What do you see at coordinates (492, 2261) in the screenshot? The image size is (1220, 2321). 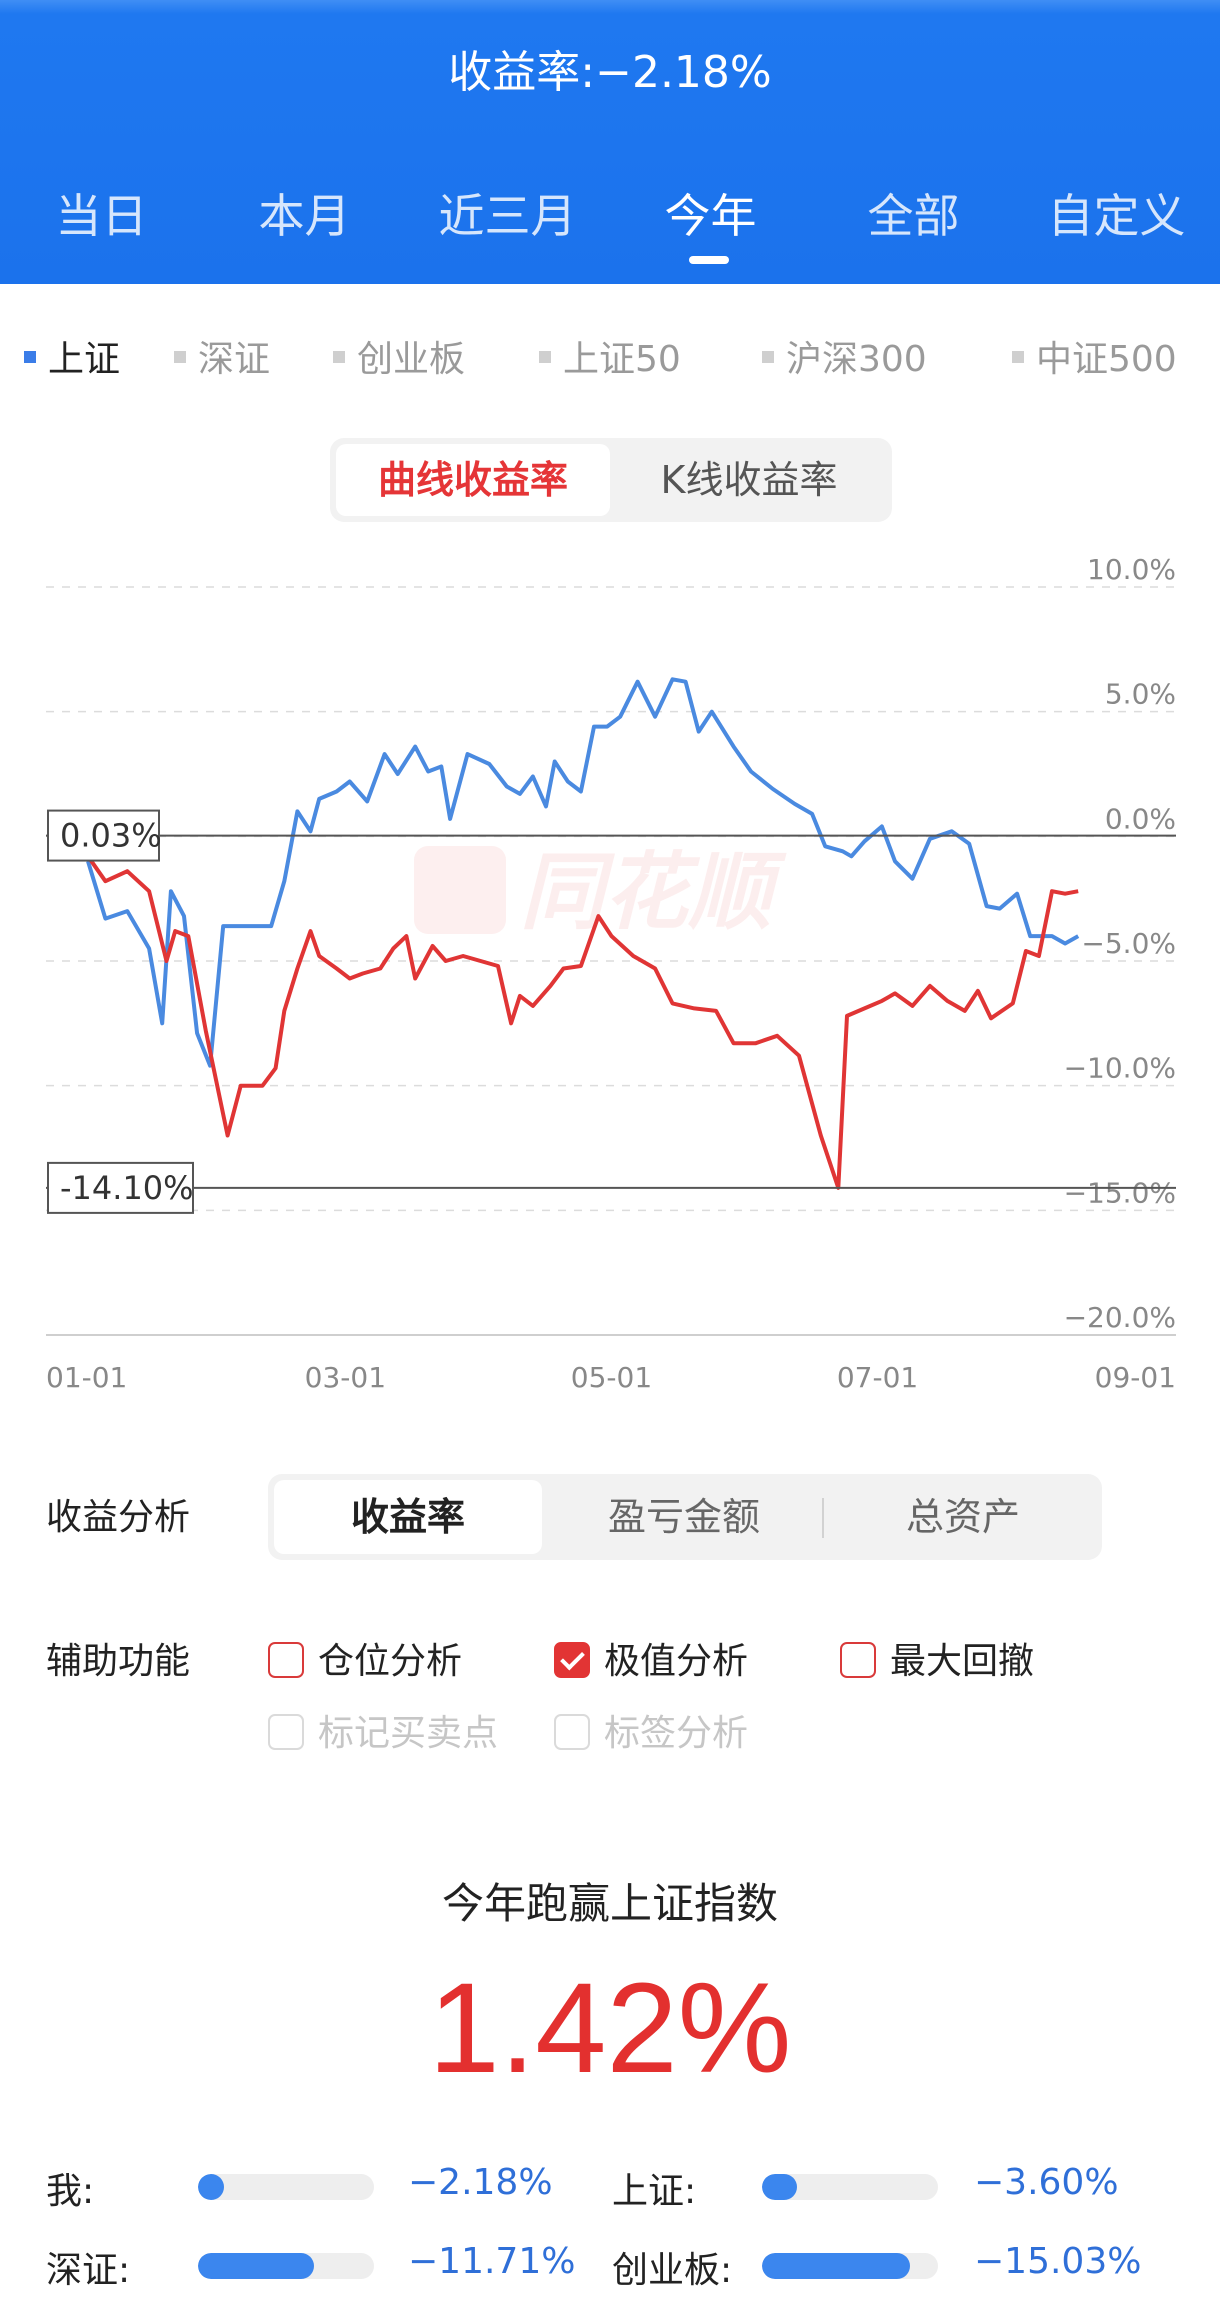 I see `comparison-value: −11.71%` at bounding box center [492, 2261].